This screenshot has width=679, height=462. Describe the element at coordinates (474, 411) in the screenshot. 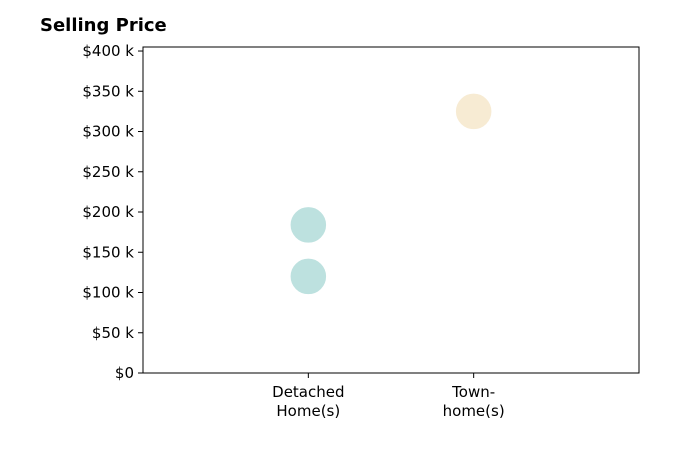

I see `x-tick-label-line: home(s)` at that location.